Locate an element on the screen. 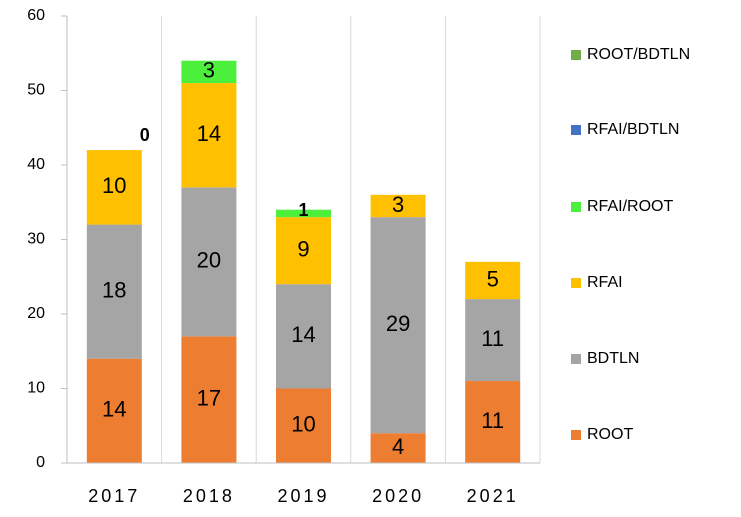  legend-label: ROOT/BDTLN is located at coordinates (638, 54).